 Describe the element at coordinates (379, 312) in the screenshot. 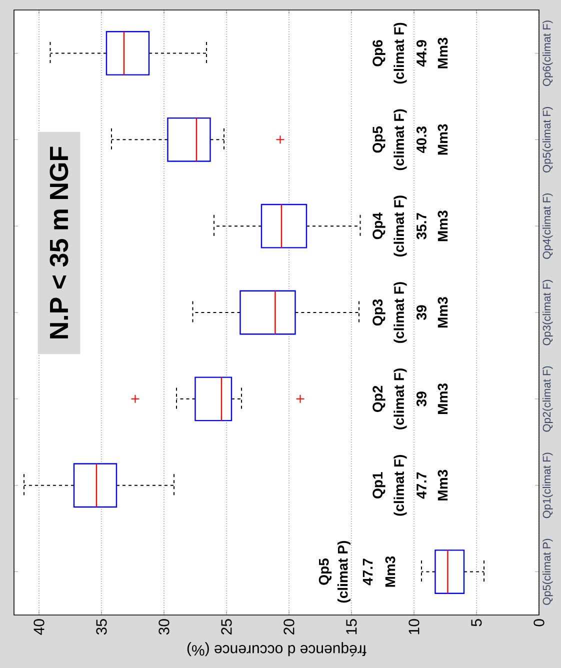

I see `annotation: Qp3` at that location.